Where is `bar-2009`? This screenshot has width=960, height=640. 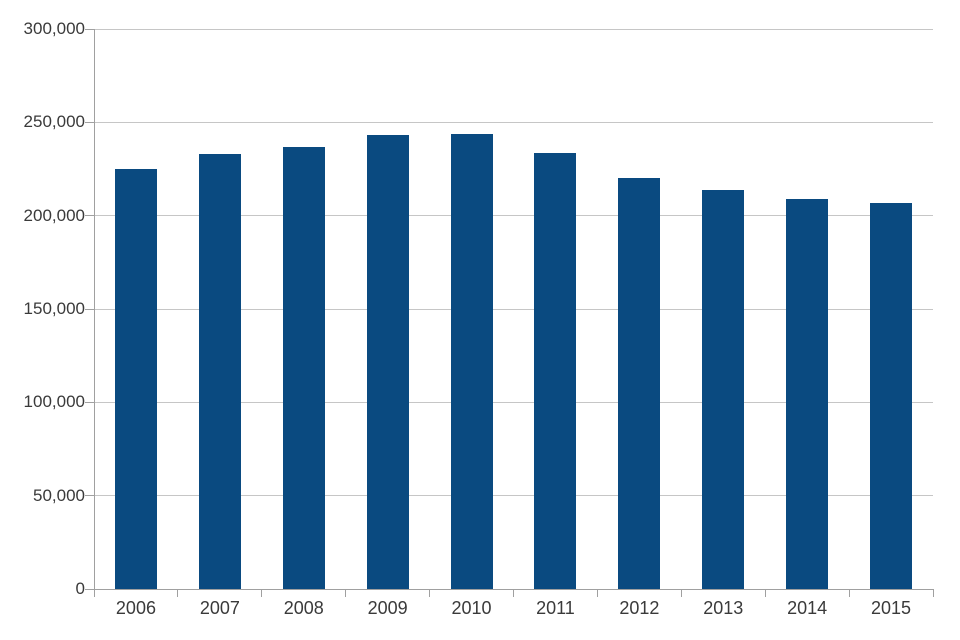 bar-2009 is located at coordinates (387, 362).